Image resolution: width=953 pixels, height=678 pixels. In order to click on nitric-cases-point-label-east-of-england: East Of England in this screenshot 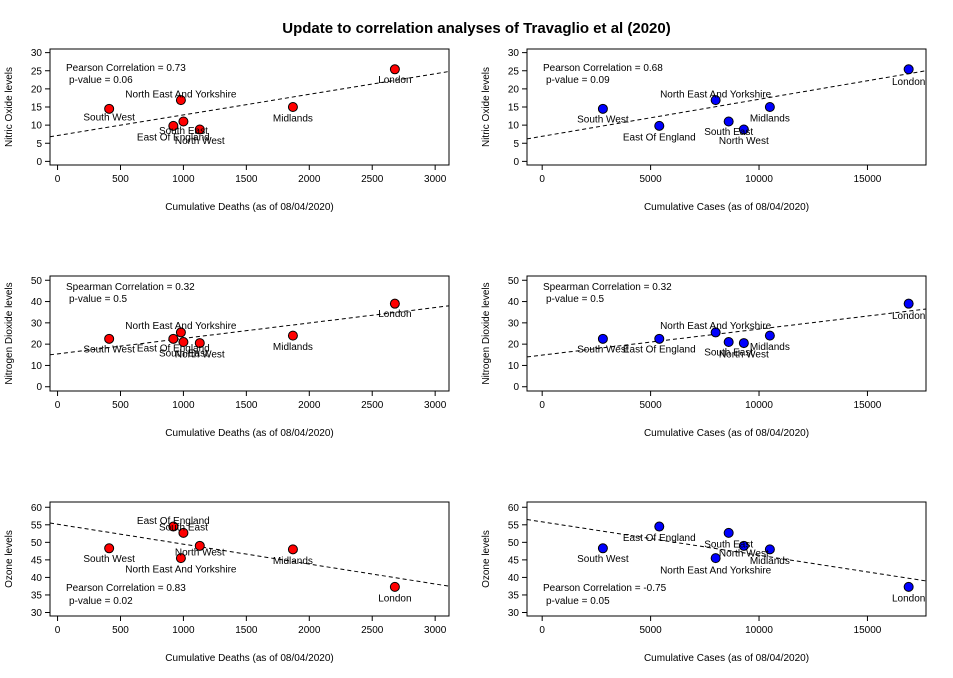, I will do `click(659, 137)`.